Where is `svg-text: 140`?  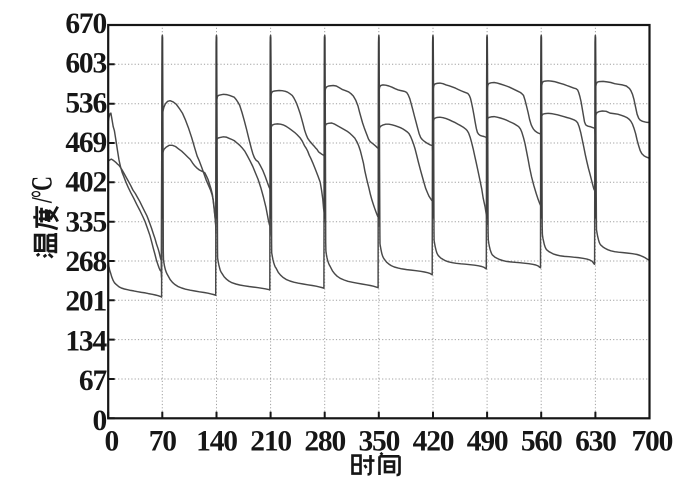 svg-text: 140 is located at coordinates (216, 442).